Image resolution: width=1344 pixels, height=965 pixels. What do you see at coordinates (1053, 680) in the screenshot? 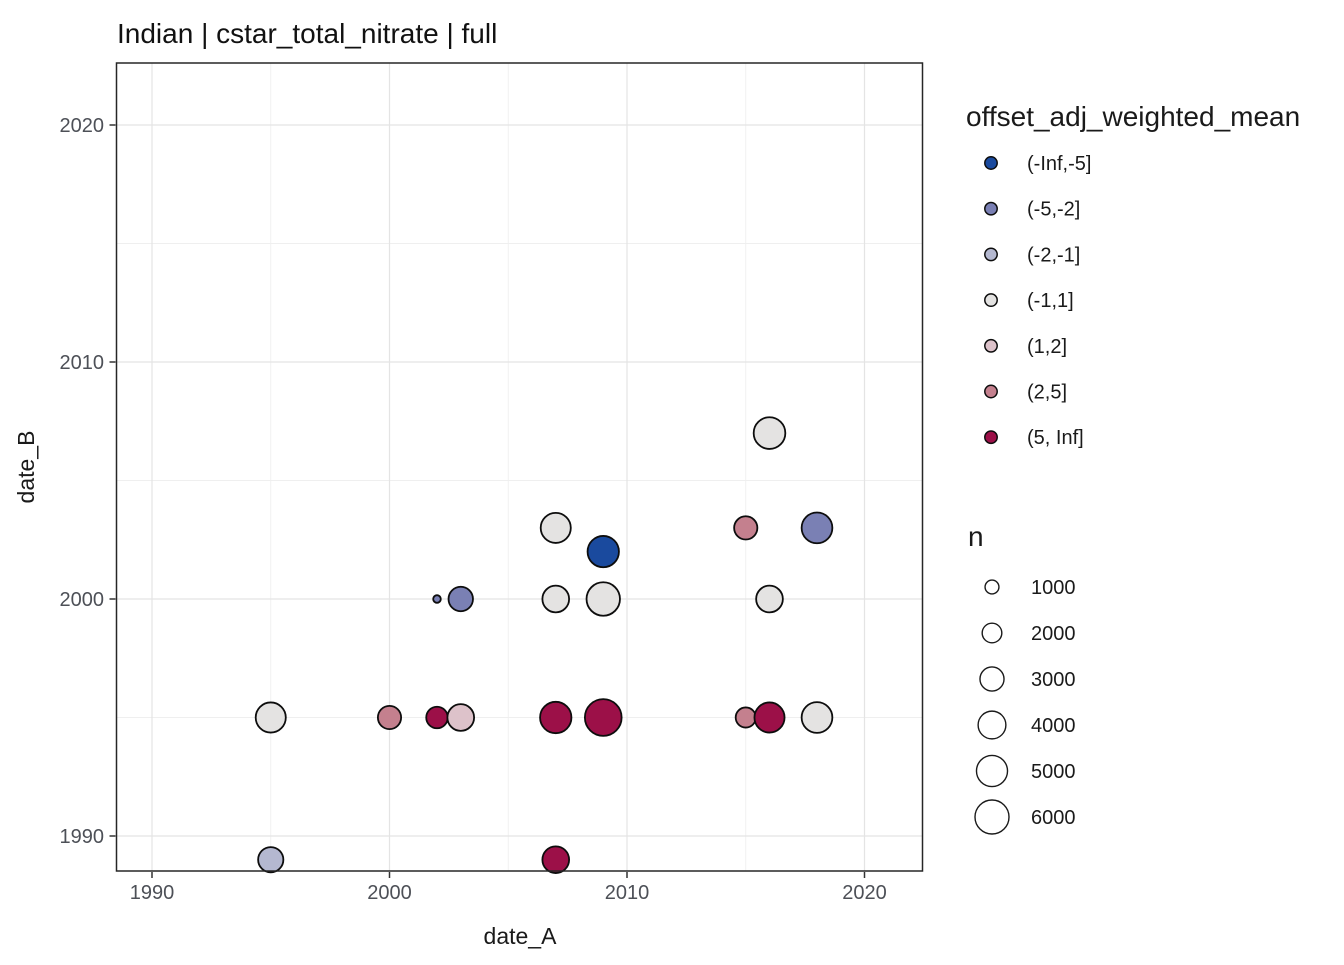
I see `size-legend-label: 3000` at bounding box center [1053, 680].